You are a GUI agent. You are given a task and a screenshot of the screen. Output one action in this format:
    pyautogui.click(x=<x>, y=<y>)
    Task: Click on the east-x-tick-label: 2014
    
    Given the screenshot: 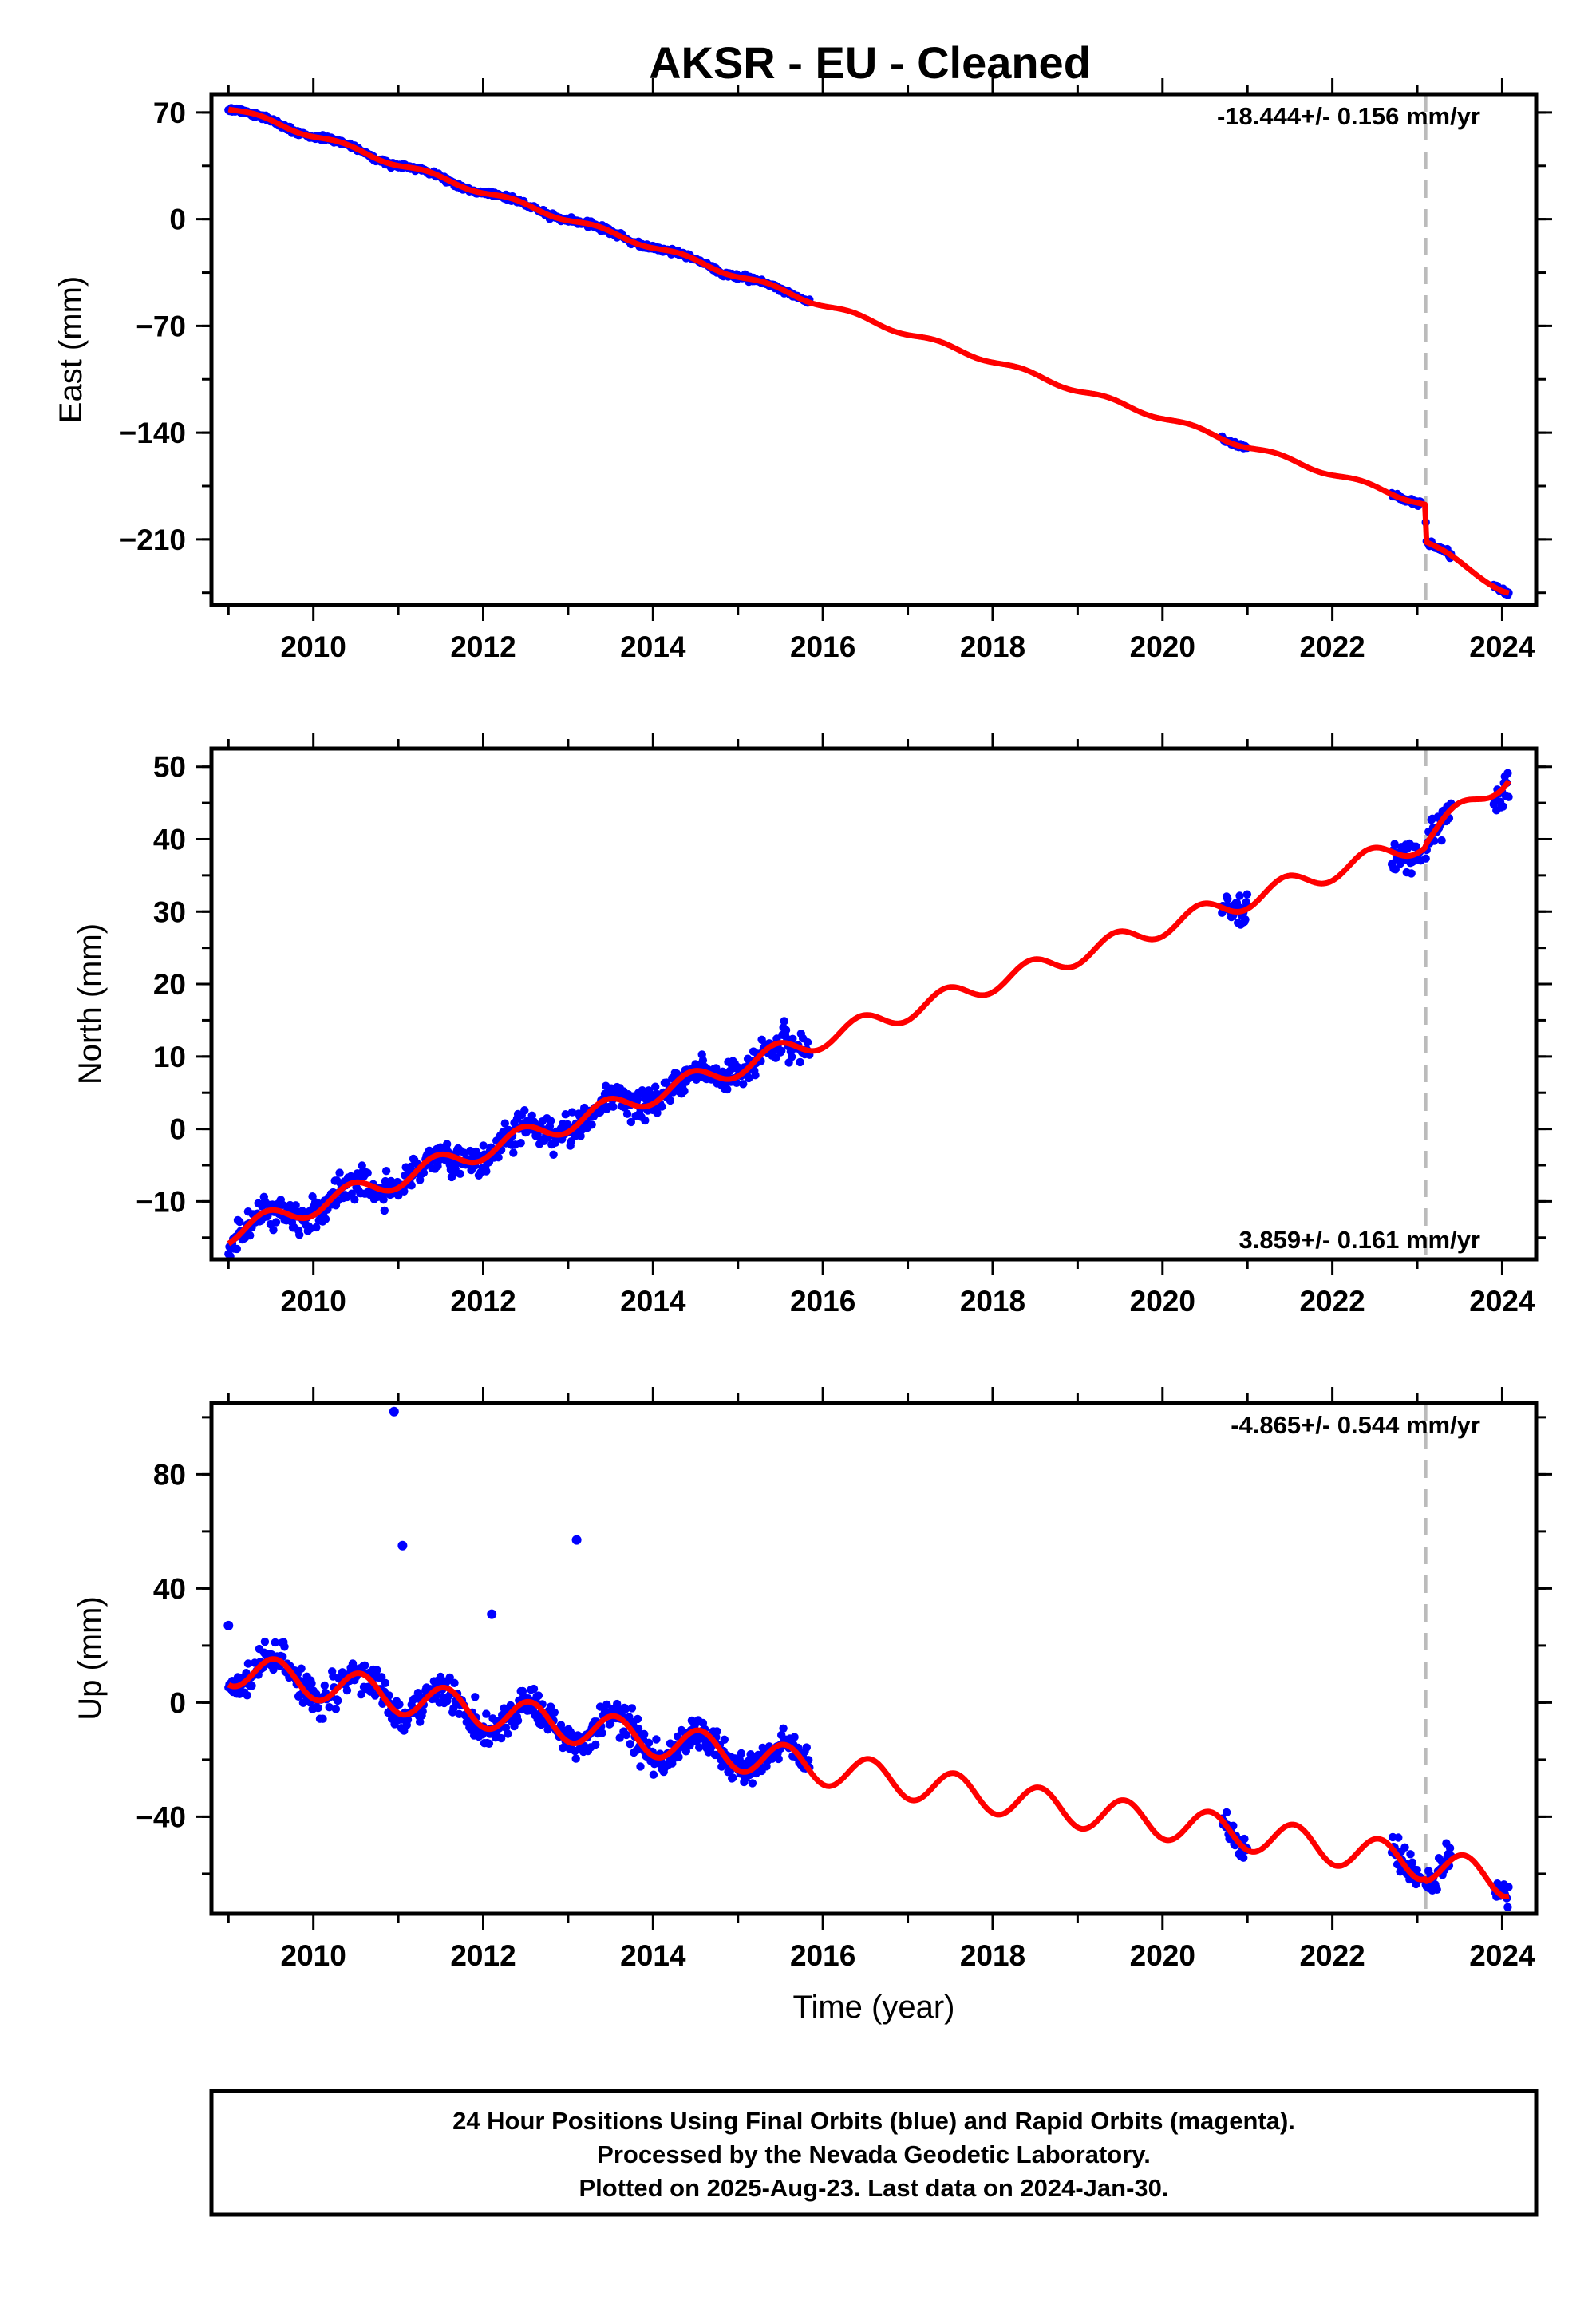 What is the action you would take?
    pyautogui.click(x=653, y=646)
    